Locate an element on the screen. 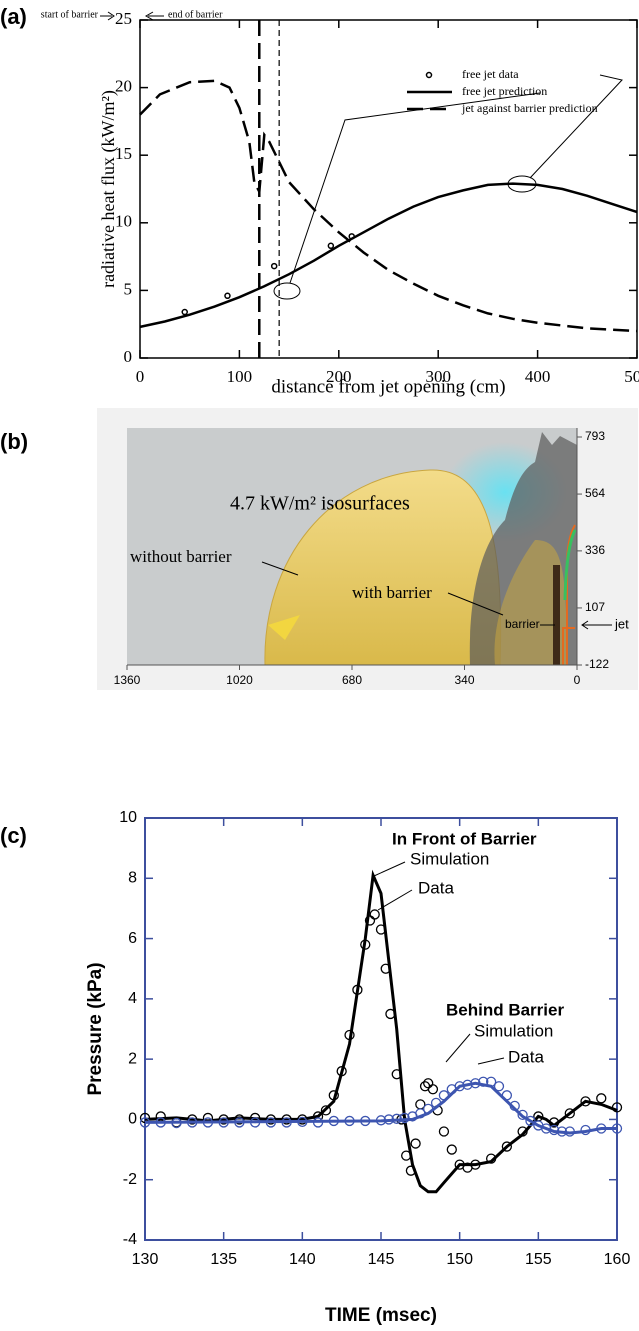  legend-label: free jet prediction is located at coordinates (504, 91).